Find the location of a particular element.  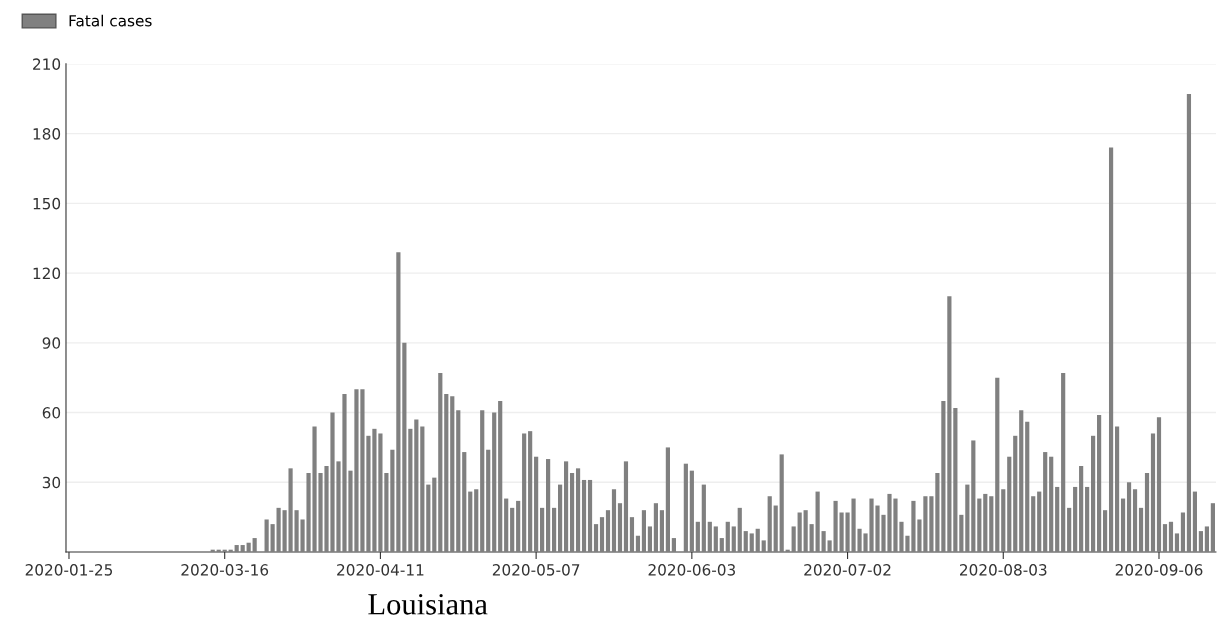

text: Louisiana is located at coordinates (428, 604).